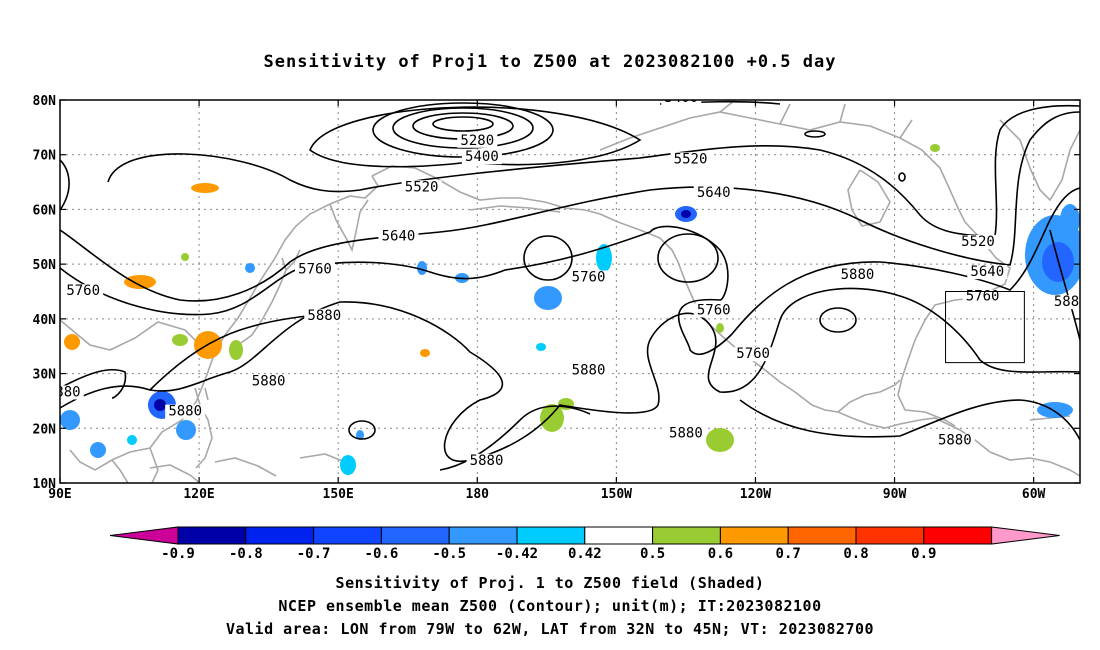  I want to click on coastline-taiwan, so click(206, 394).